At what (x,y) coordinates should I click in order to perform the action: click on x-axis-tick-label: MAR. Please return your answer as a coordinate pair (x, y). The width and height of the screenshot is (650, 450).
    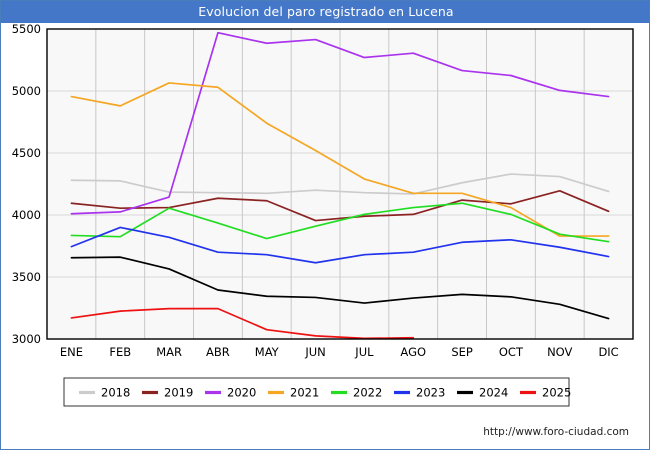
    Looking at the image, I should click on (169, 352).